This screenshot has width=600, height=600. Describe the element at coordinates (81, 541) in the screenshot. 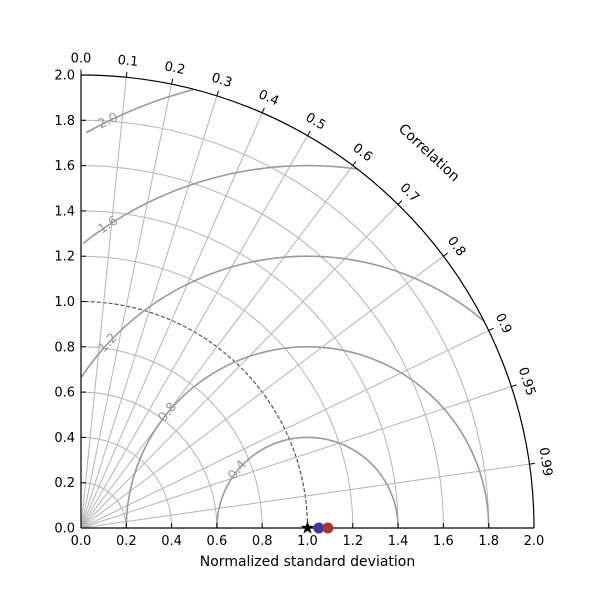

I see `x-tick-label: 0.0` at that location.